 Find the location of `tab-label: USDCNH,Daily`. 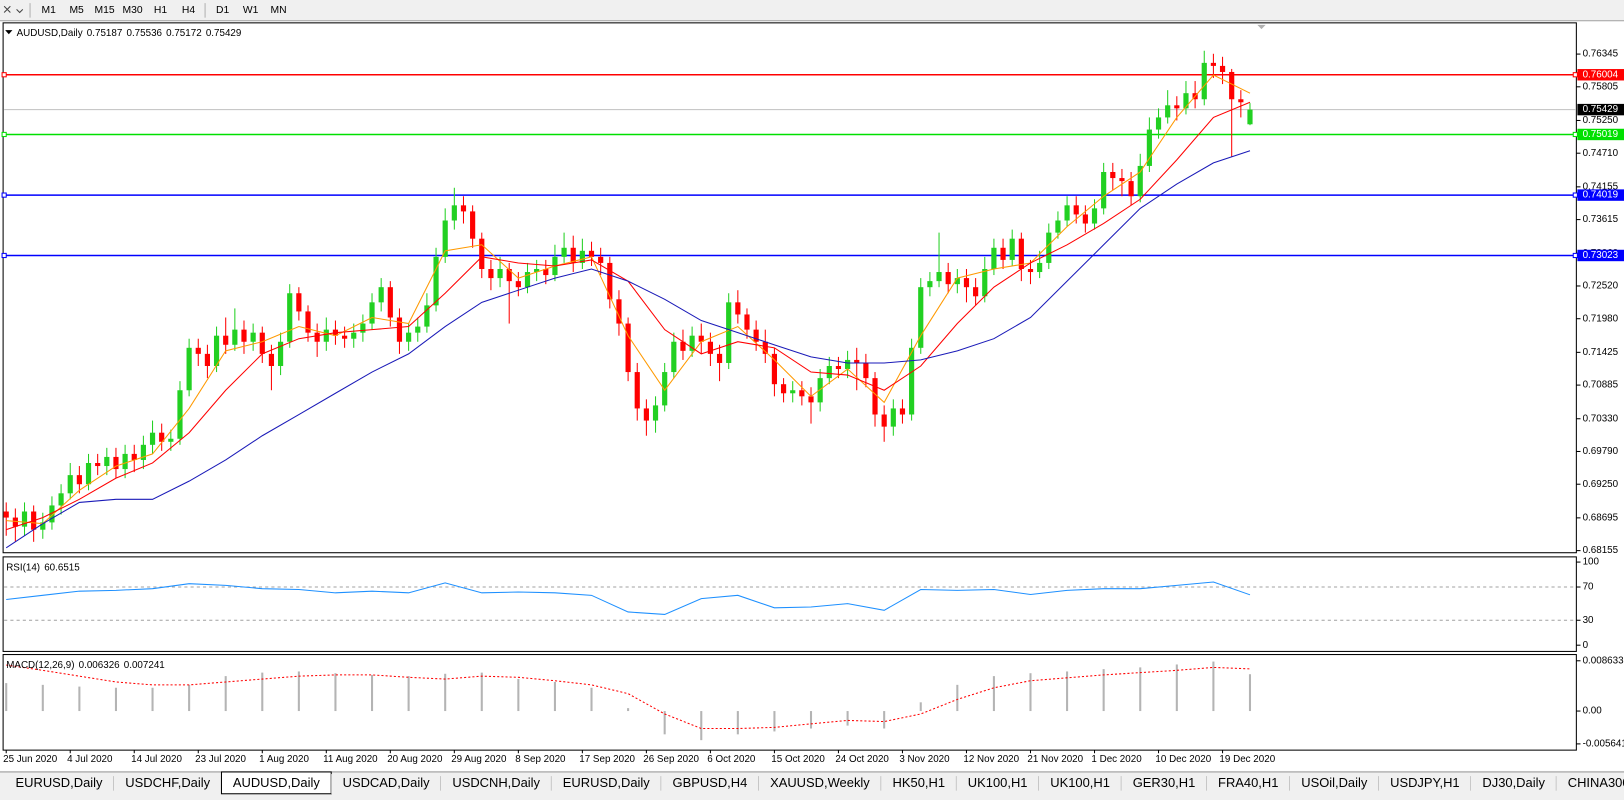

tab-label: USDCNH,Daily is located at coordinates (496, 782).